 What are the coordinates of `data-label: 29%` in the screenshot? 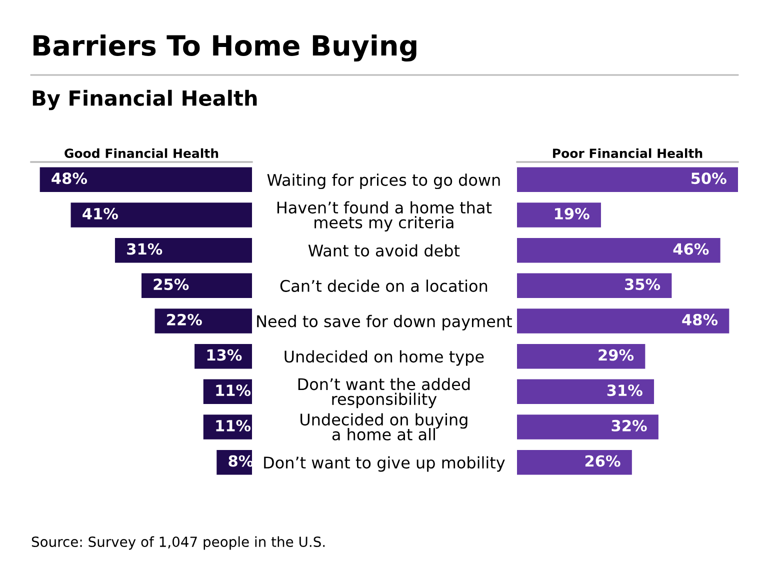 It's located at (616, 355).